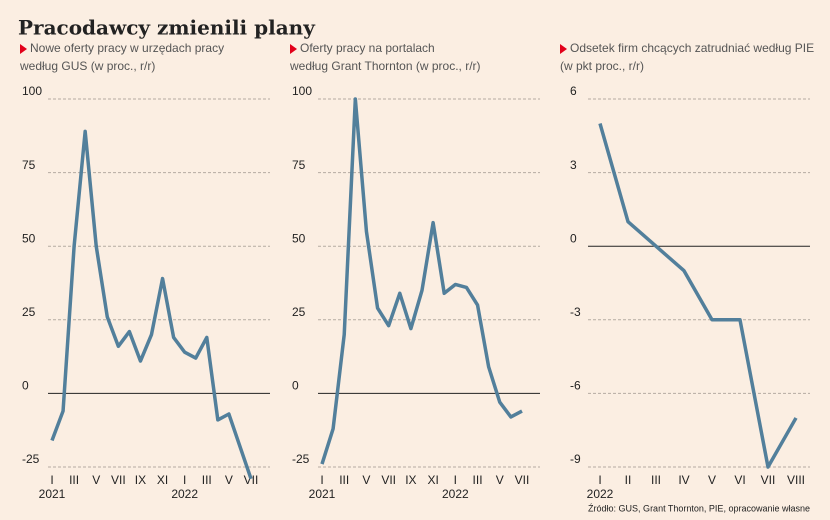 The width and height of the screenshot is (830, 520). What do you see at coordinates (575, 312) in the screenshot?
I see `y-tick-label: -3` at bounding box center [575, 312].